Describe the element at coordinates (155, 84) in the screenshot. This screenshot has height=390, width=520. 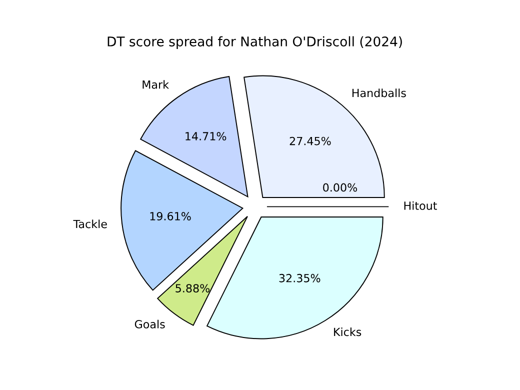
I see `slice-label: Mark` at that location.